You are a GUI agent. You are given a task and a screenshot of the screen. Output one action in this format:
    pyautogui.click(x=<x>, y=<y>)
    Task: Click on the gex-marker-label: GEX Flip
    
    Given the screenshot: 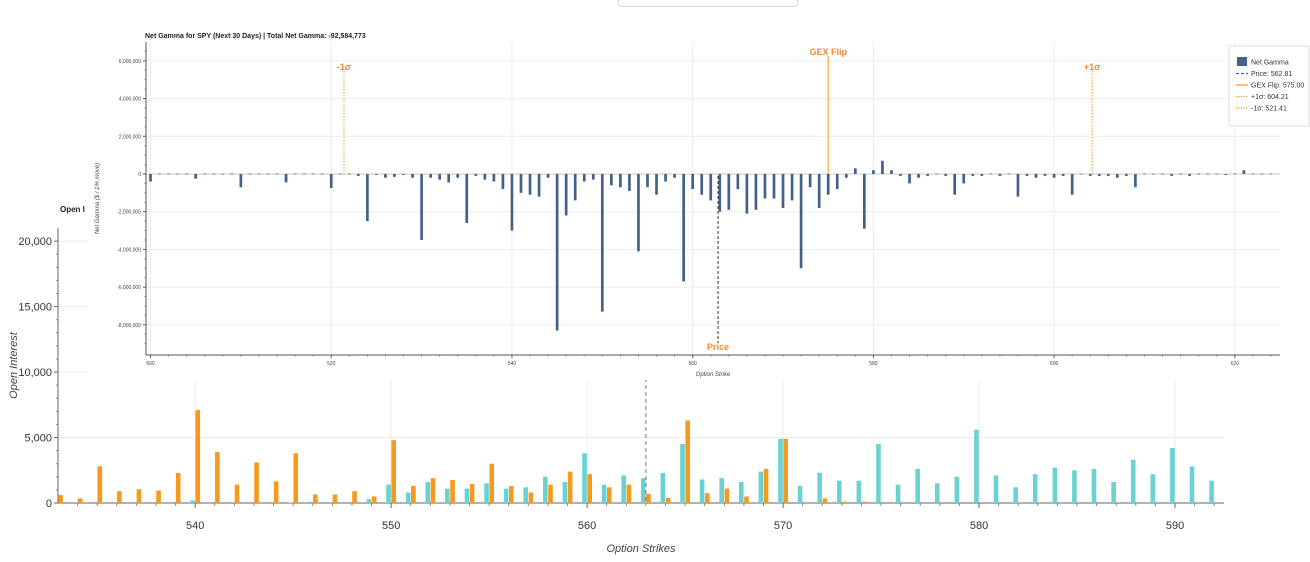 What is the action you would take?
    pyautogui.click(x=828, y=52)
    